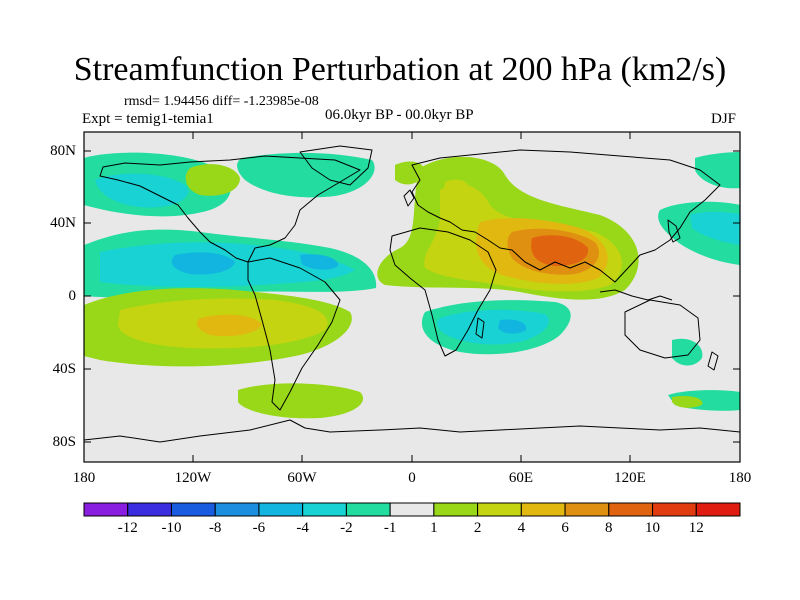 The width and height of the screenshot is (800, 600). Describe the element at coordinates (410, 173) in the screenshot. I see `contour-pos1-pacific` at that location.